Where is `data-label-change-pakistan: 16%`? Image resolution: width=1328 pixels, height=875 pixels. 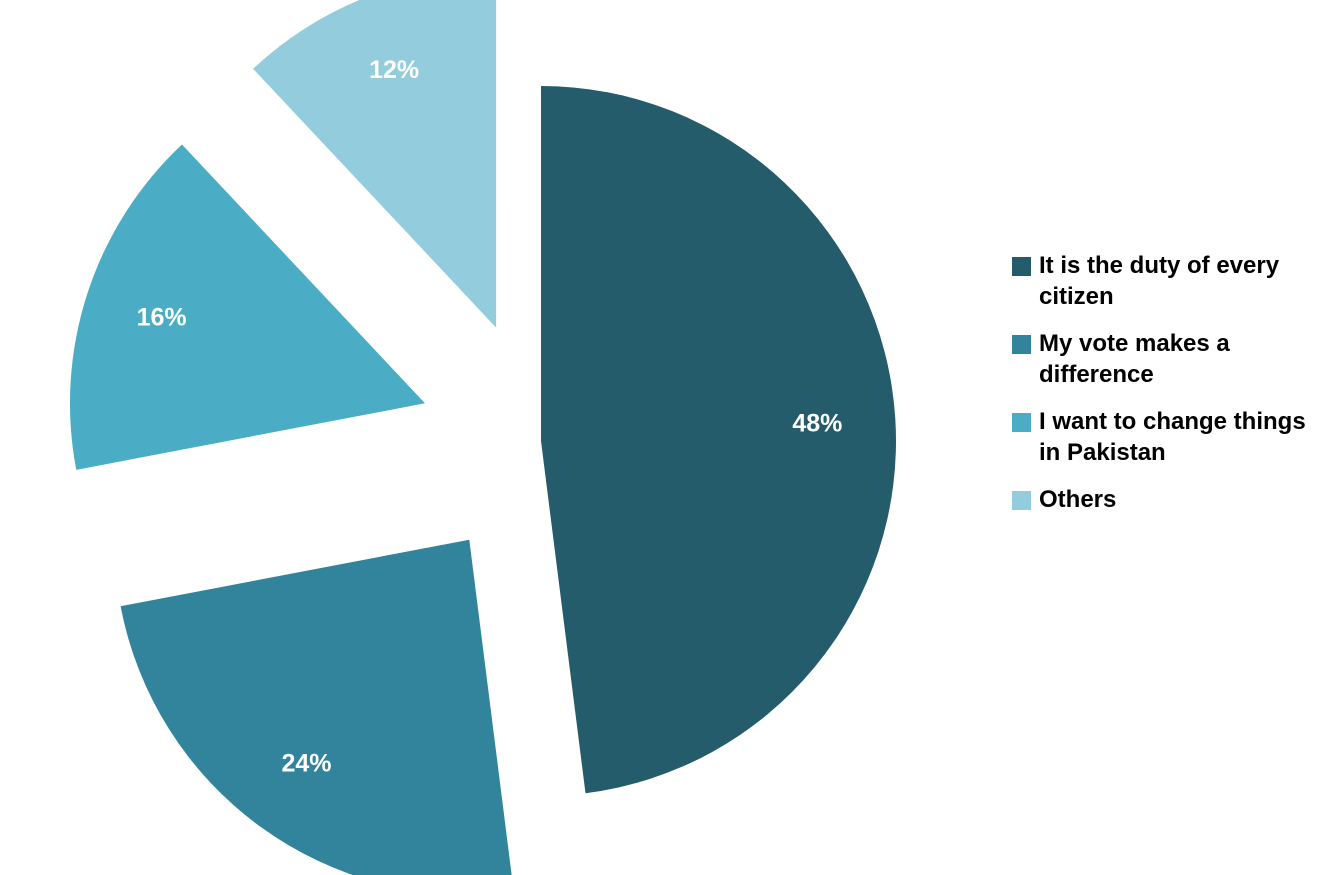
data-label-change-pakistan: 16% is located at coordinates (162, 318).